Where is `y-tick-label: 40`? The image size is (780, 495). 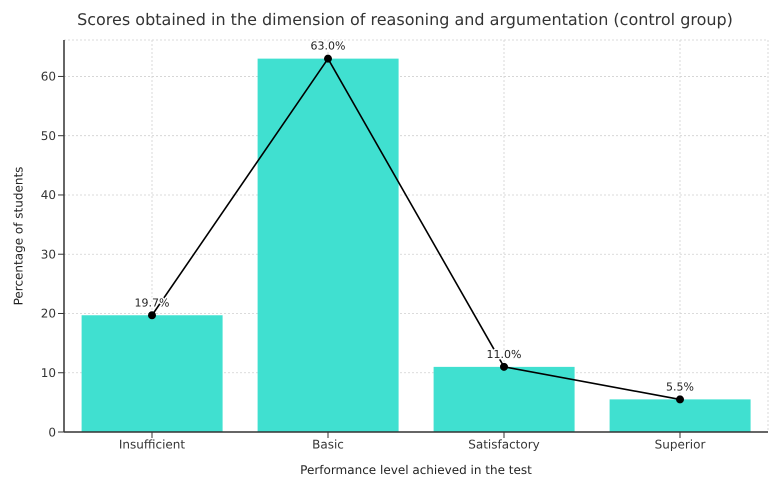 y-tick-label: 40 is located at coordinates (48, 195).